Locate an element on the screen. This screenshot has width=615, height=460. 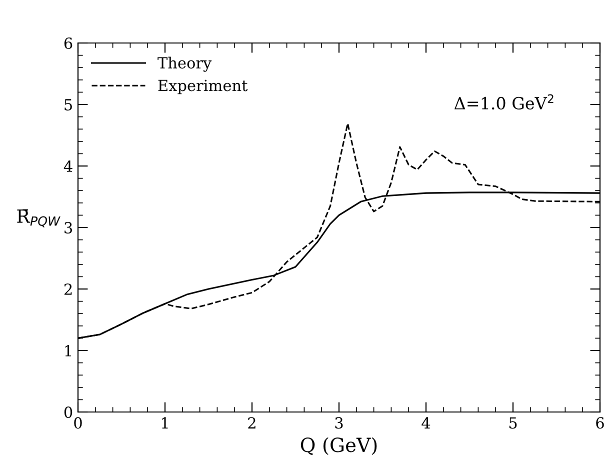
x-tick-label: 0 is located at coordinates (78, 423).